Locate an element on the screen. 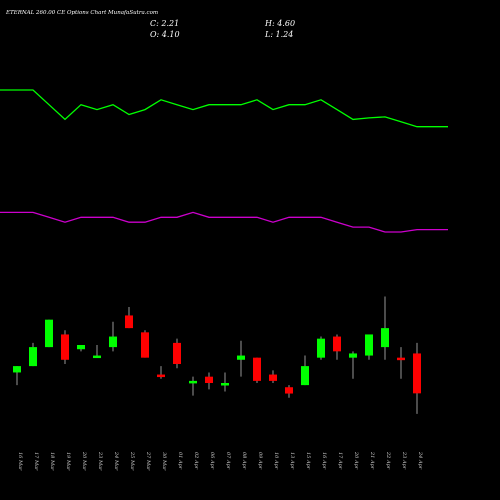 The image size is (500, 500). x-tick-label: 30 Mar is located at coordinates (164, 461).